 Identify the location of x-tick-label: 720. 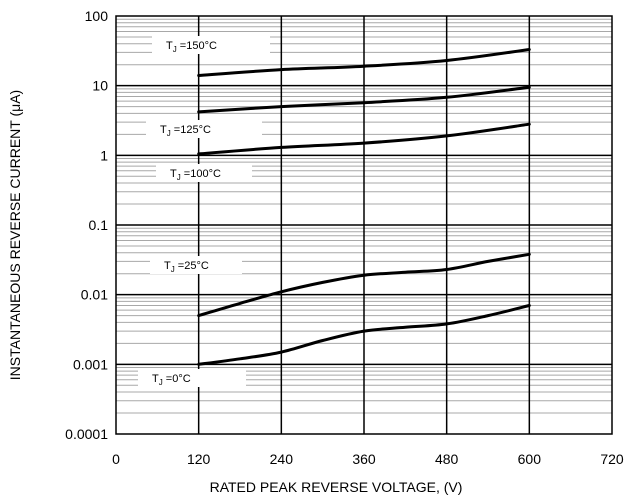
(612, 459).